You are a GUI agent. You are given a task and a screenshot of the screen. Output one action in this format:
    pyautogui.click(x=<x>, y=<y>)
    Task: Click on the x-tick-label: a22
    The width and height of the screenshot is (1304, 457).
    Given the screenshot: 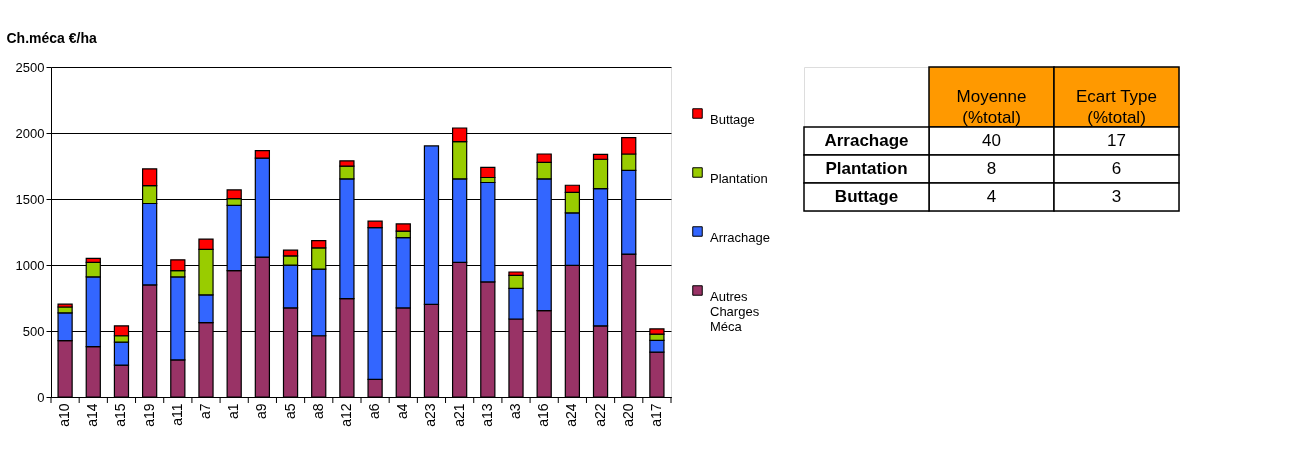 What is the action you would take?
    pyautogui.click(x=599, y=415)
    